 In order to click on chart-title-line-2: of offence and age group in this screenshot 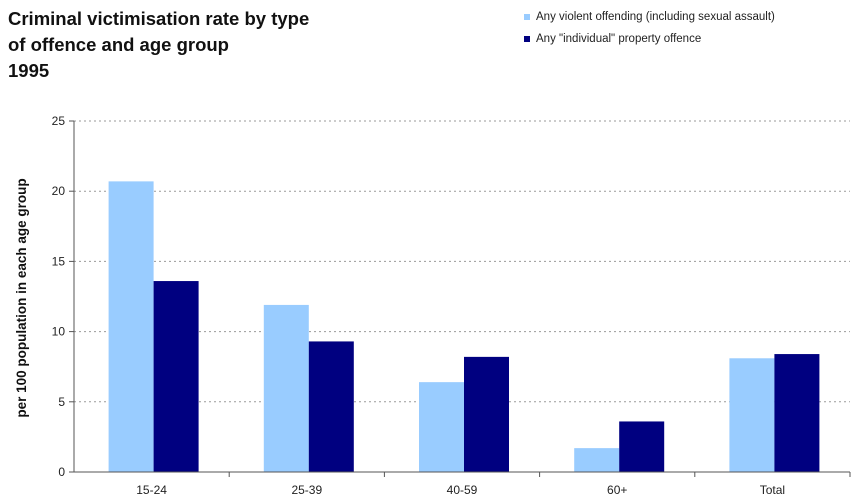, I will do `click(118, 44)`.